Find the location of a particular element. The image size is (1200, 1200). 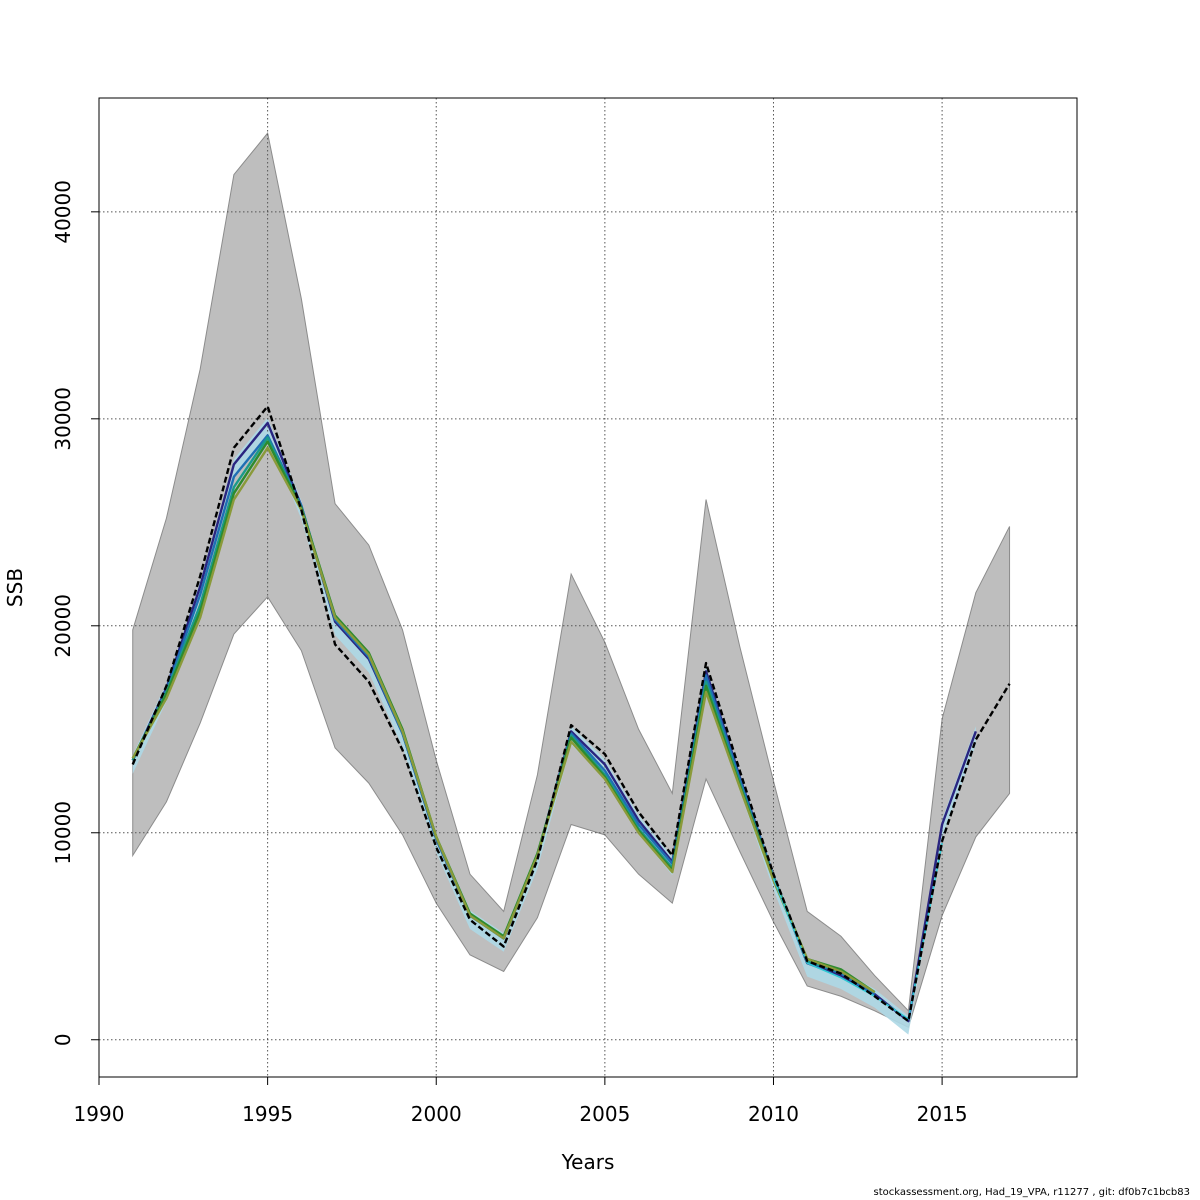

y-tick-label-20000: 20000 is located at coordinates (63, 626).